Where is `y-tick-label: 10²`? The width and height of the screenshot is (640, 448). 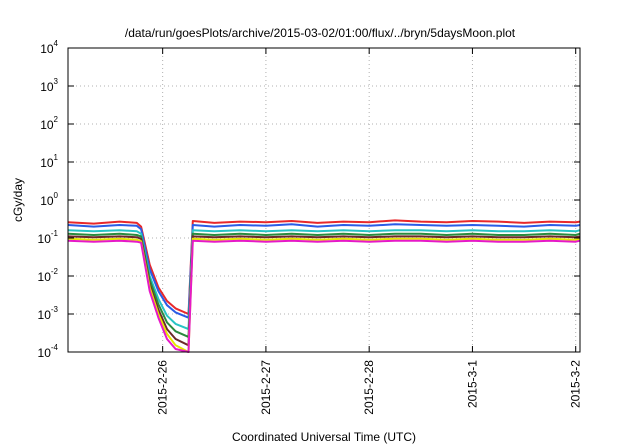
y-tick-label: 10² is located at coordinates (49, 123).